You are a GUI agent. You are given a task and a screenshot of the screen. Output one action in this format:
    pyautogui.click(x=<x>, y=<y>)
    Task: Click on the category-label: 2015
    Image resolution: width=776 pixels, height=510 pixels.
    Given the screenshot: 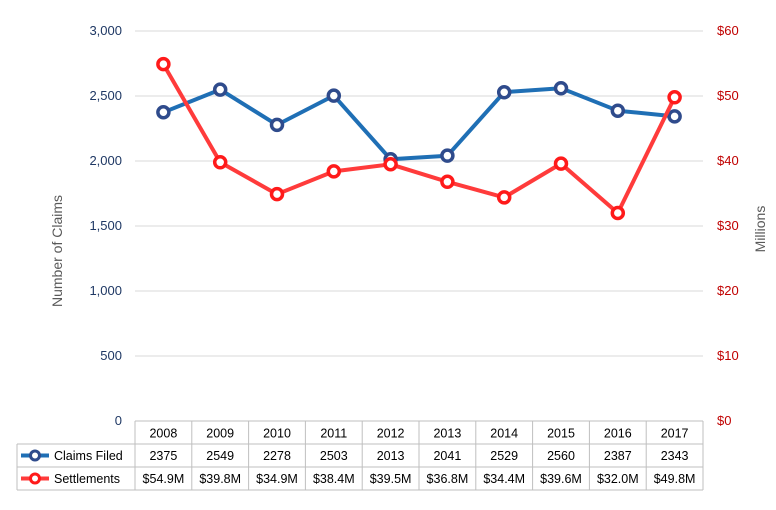 What is the action you would take?
    pyautogui.click(x=561, y=434)
    